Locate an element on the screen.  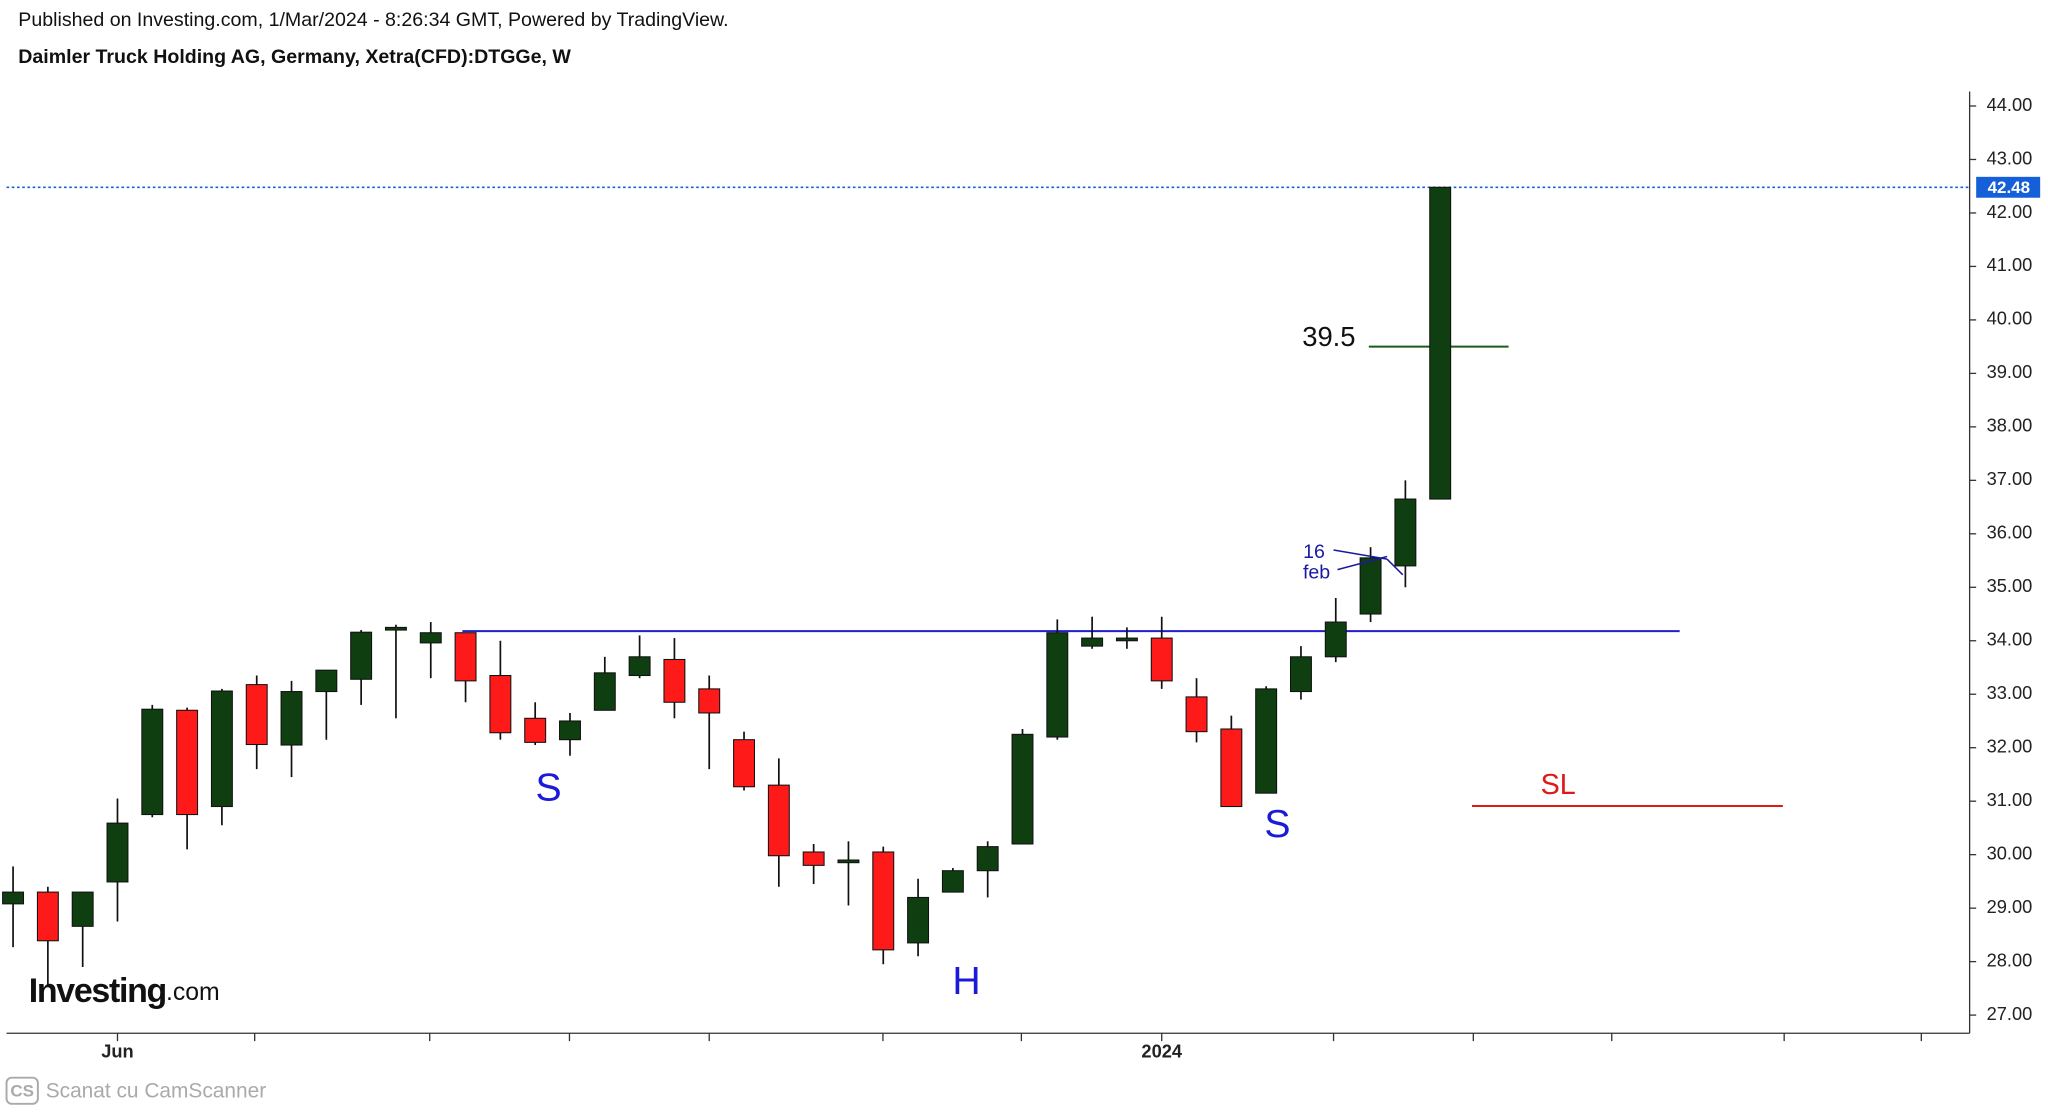
annotation: feb is located at coordinates (1316, 573).